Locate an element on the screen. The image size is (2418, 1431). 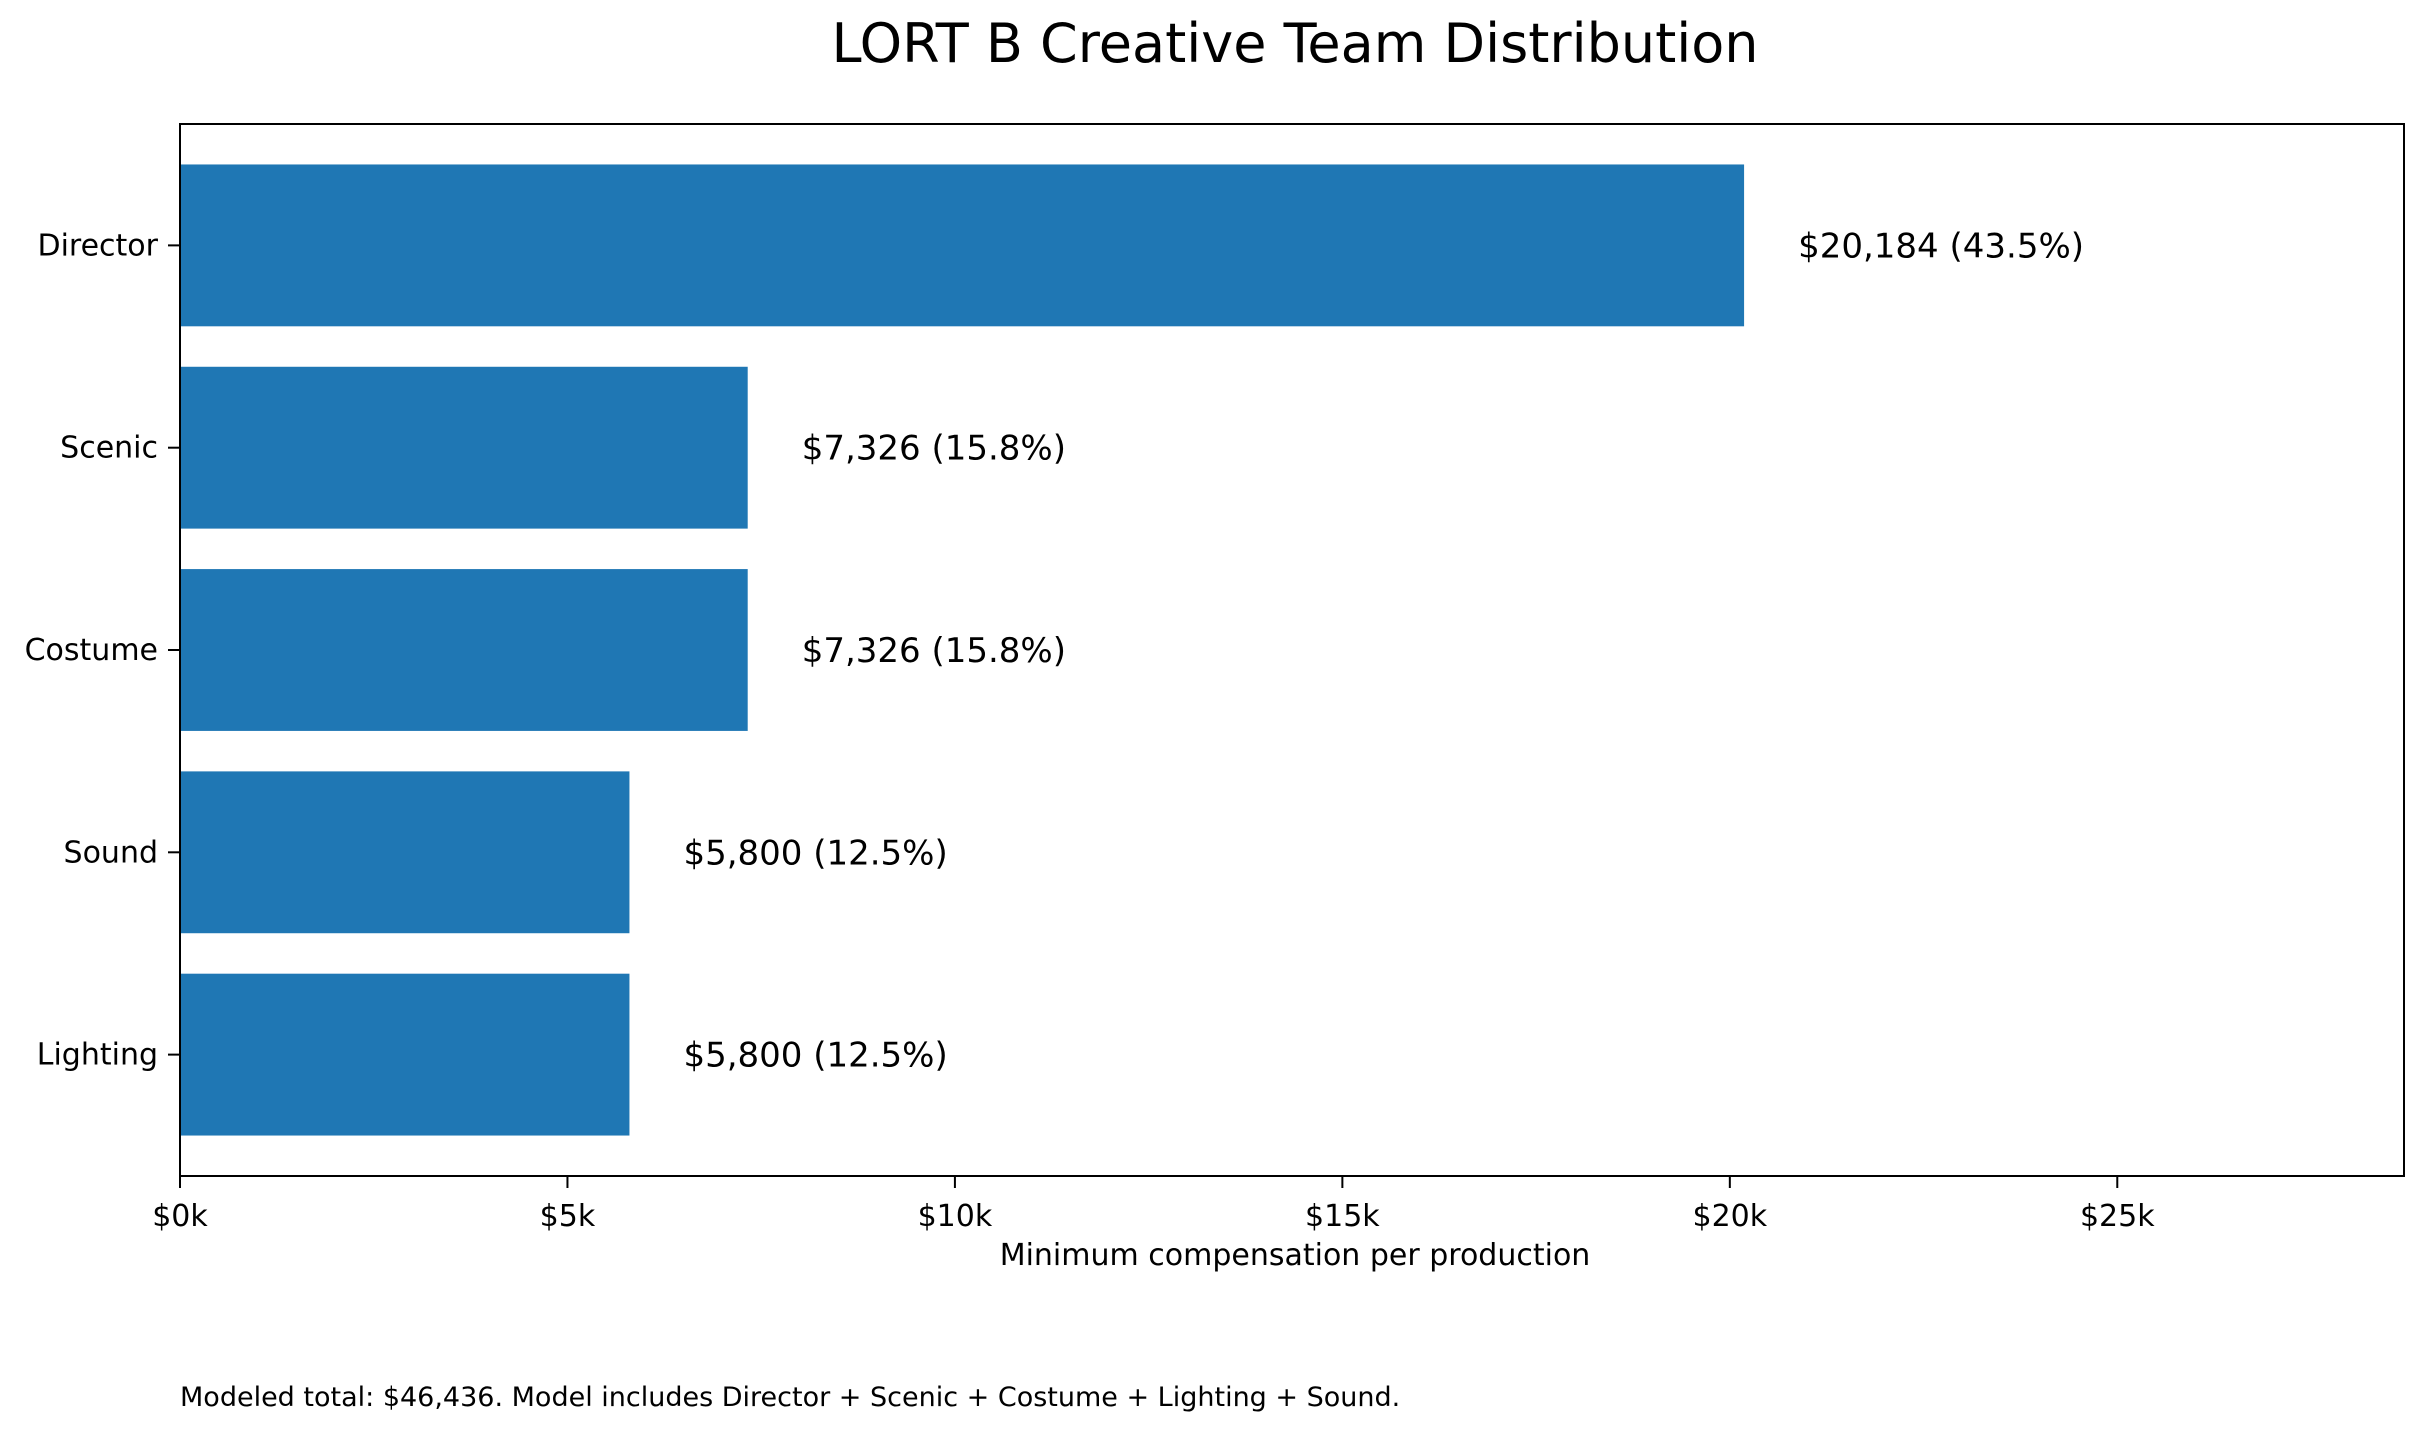
data-label-costume: $7,326 (15.8%) is located at coordinates (934, 651).